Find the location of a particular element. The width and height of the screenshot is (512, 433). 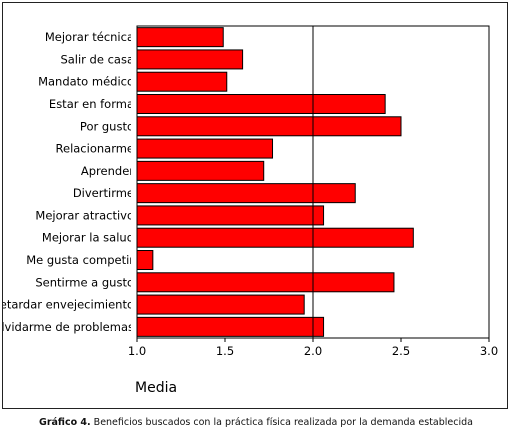

caption-label: Gráfico 4. is located at coordinates (65, 422).